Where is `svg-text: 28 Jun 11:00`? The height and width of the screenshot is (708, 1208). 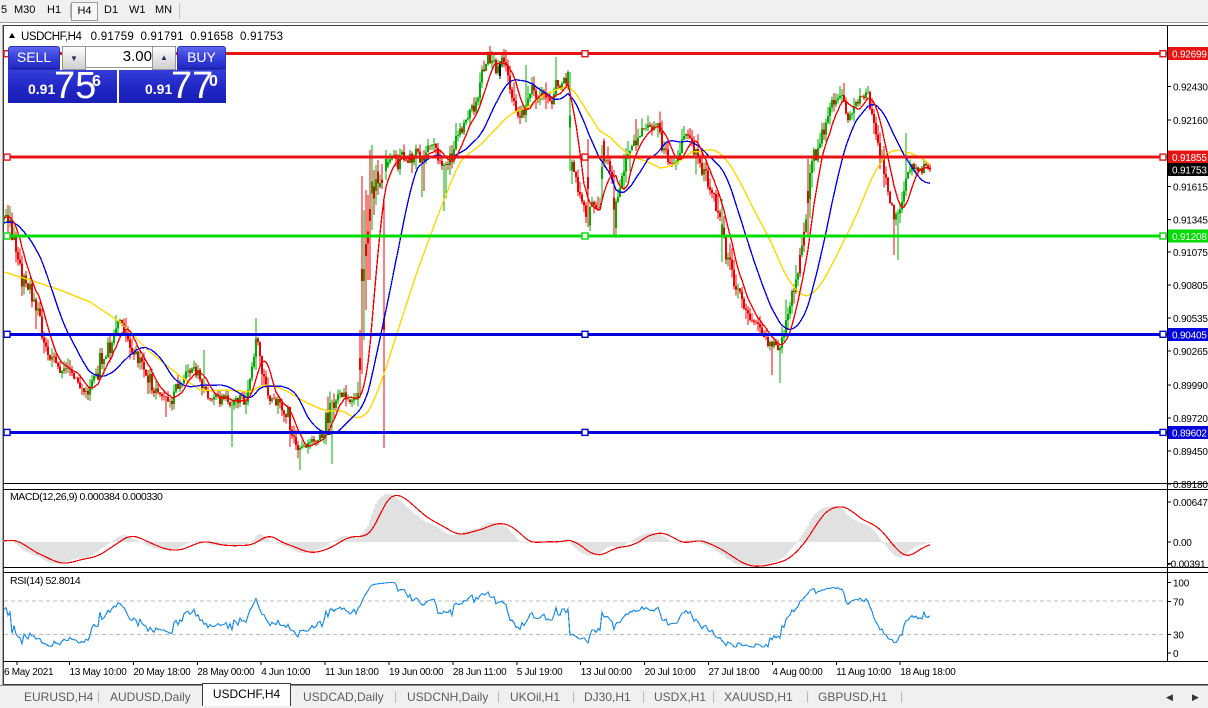
svg-text: 28 Jun 11:00 is located at coordinates (480, 672).